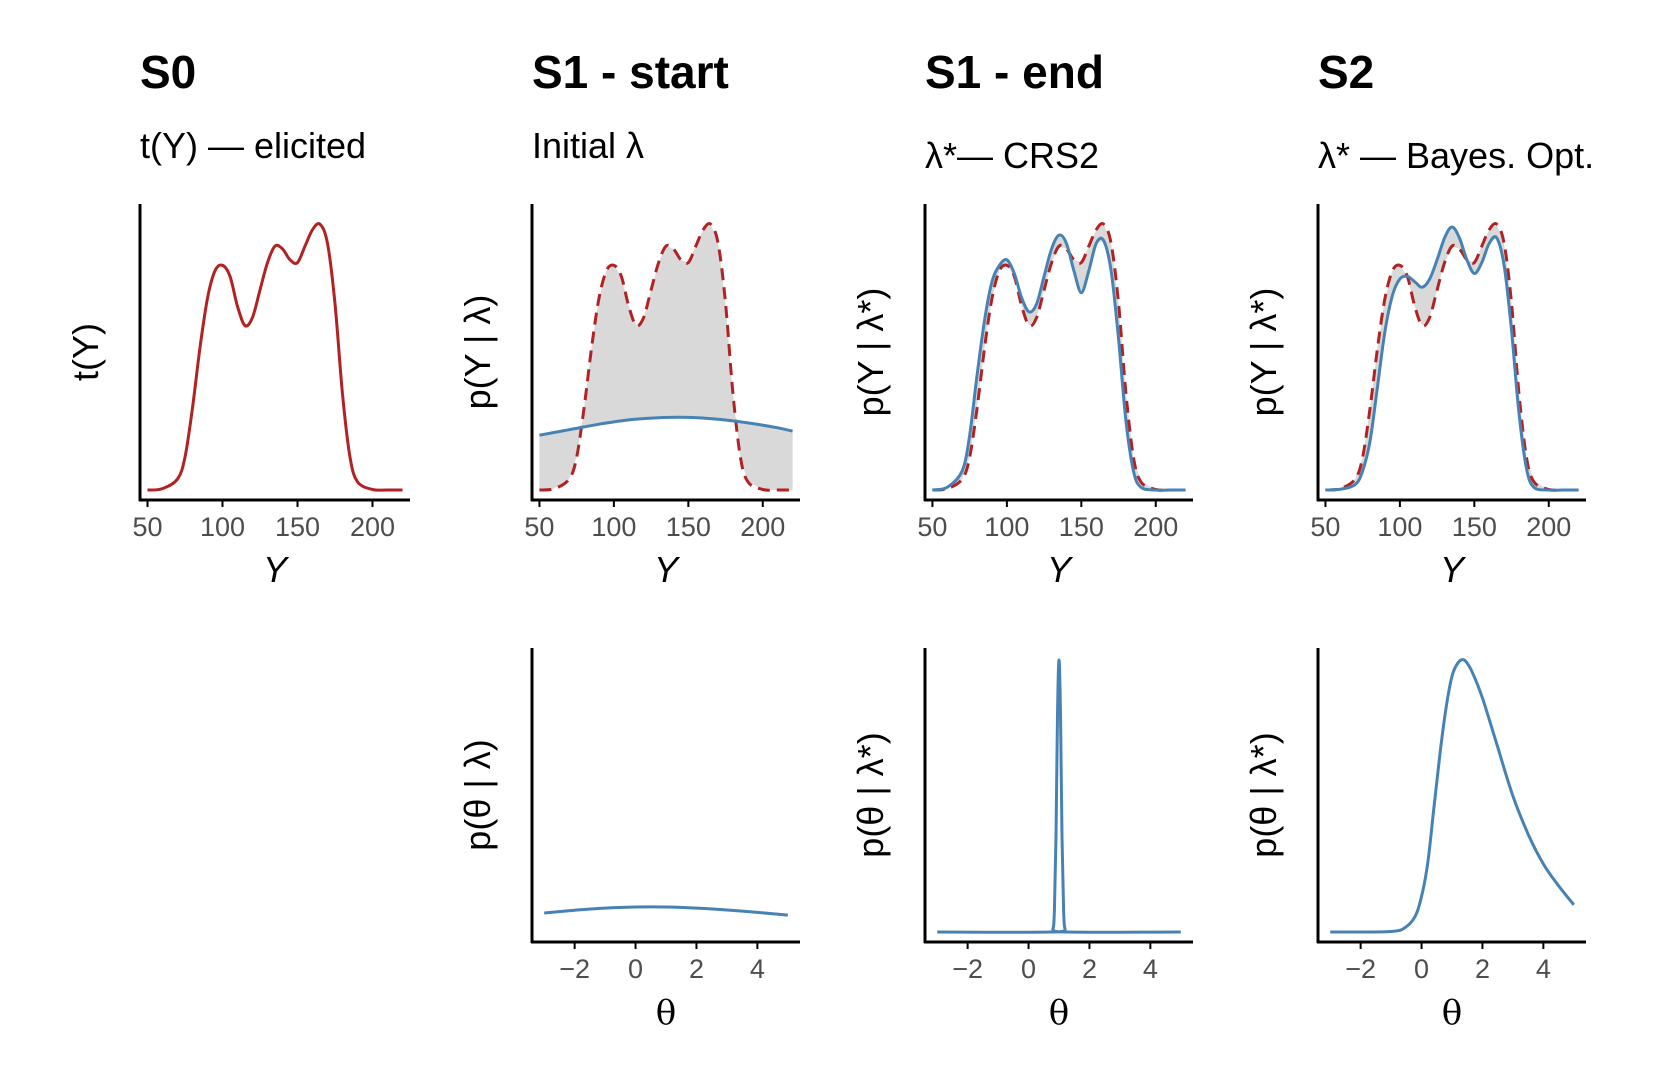  I want to click on chart-s1-end-y: 50 100 150 200 Yp(Y | λ*), so click(1021, 397).